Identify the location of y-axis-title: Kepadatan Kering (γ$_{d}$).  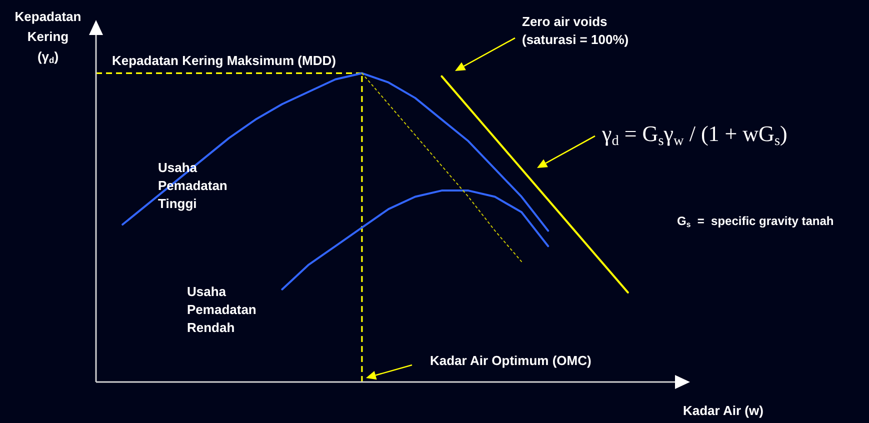
(48, 37).